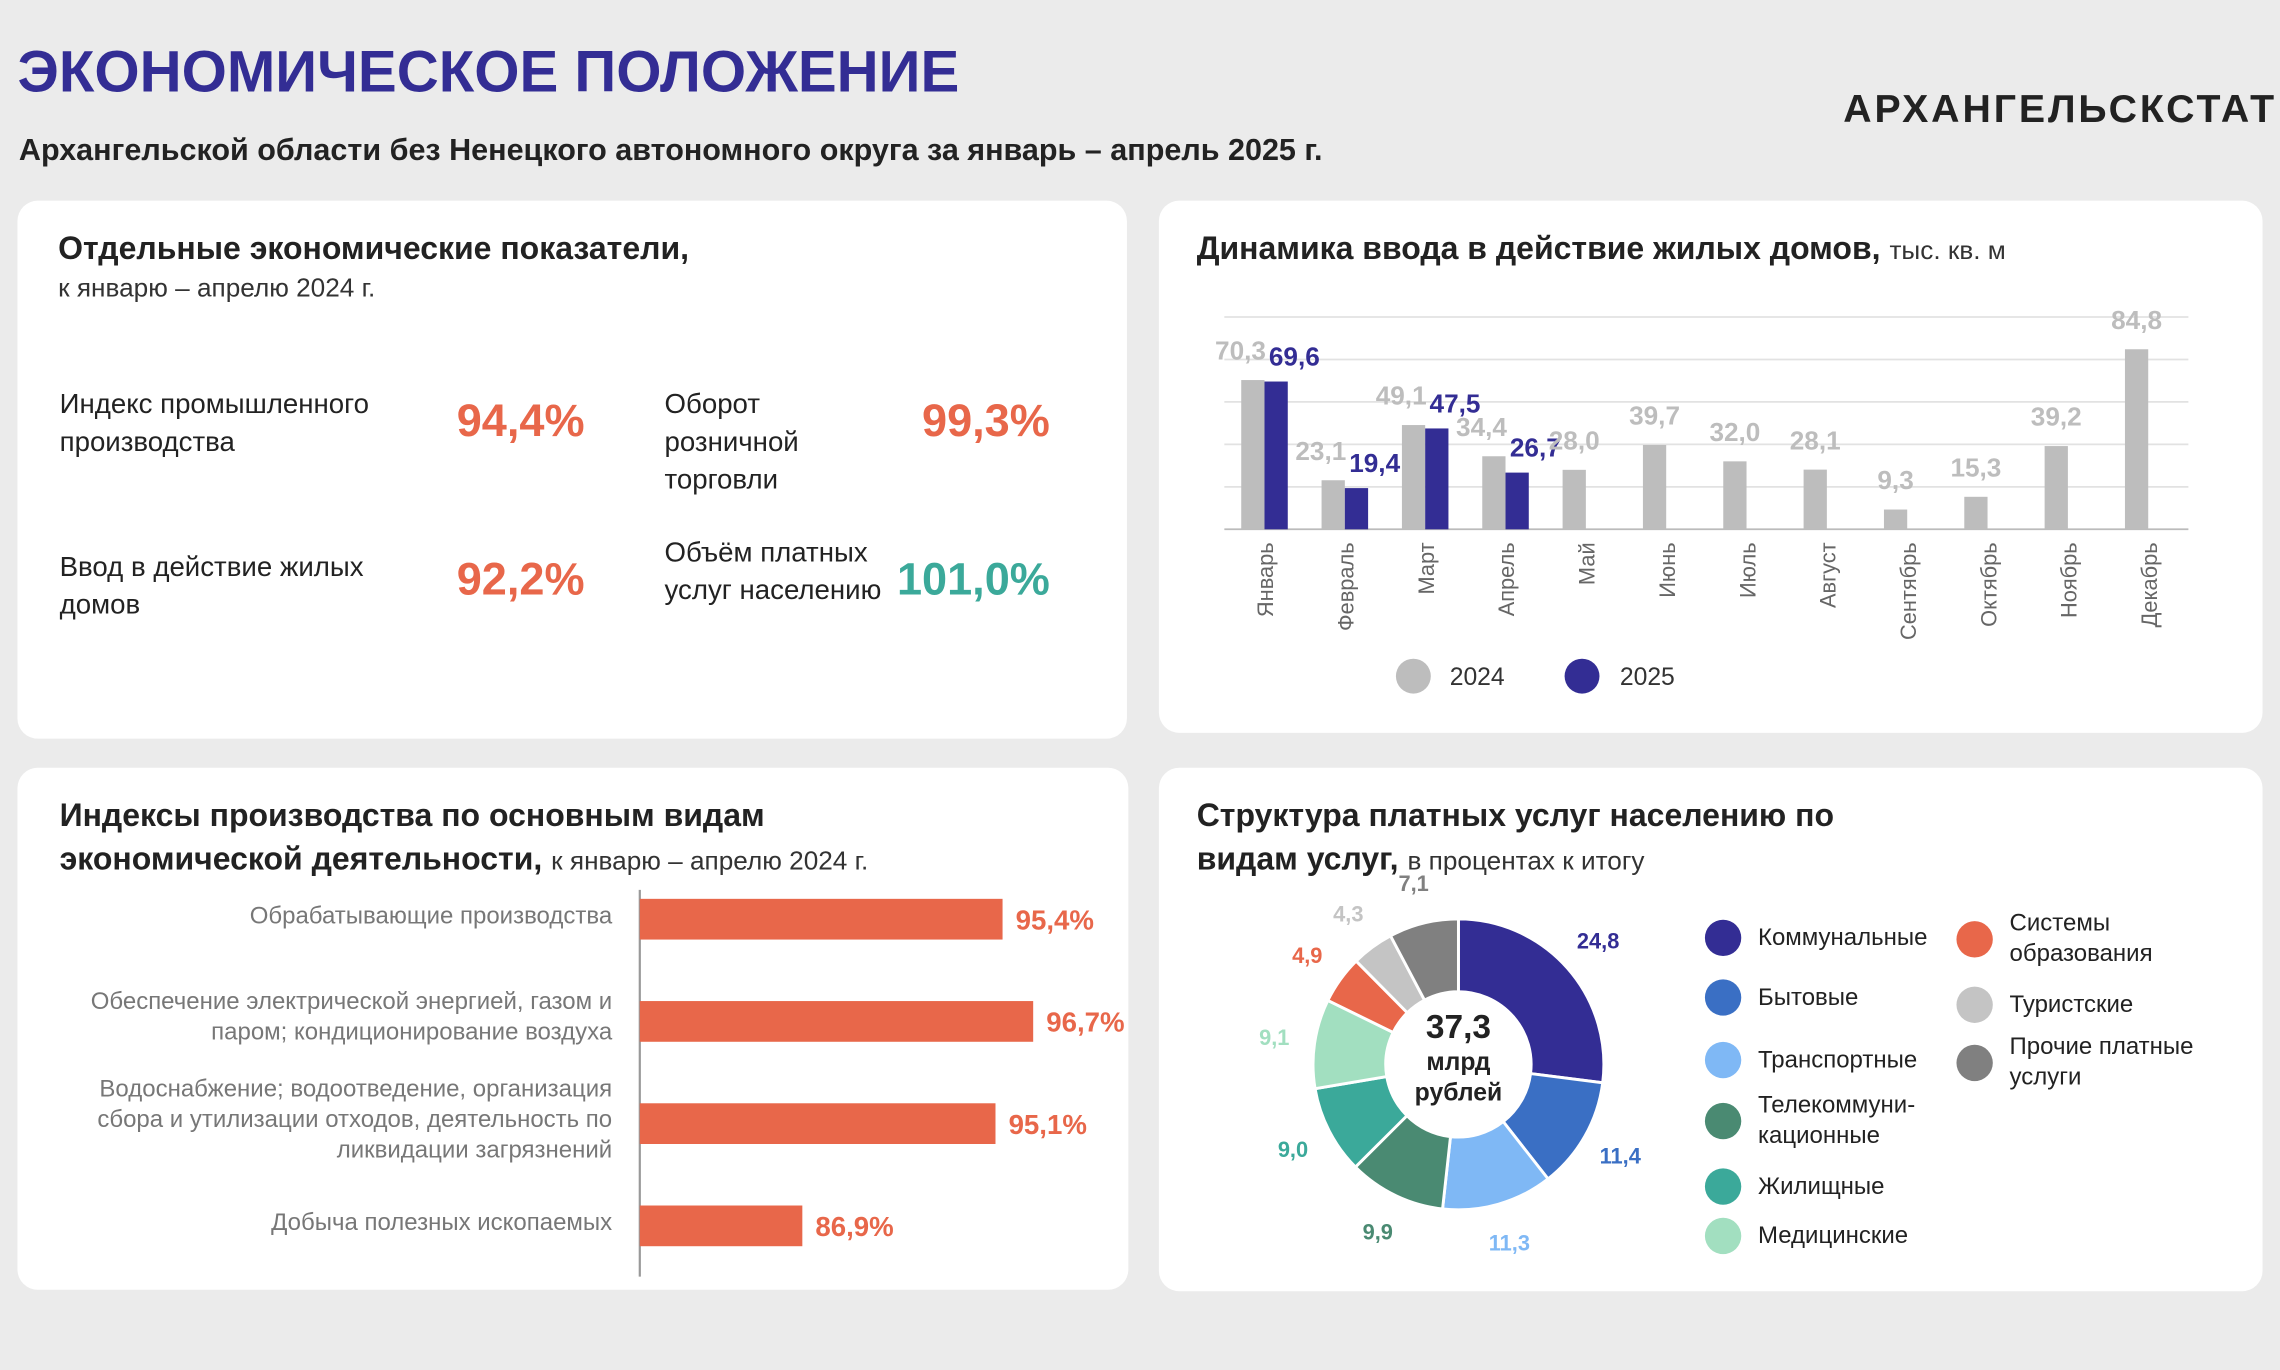 Image resolution: width=2280 pixels, height=1370 pixels. Describe the element at coordinates (1908, 591) in the screenshot. I see `x-tick-label: Сентябрь` at that location.